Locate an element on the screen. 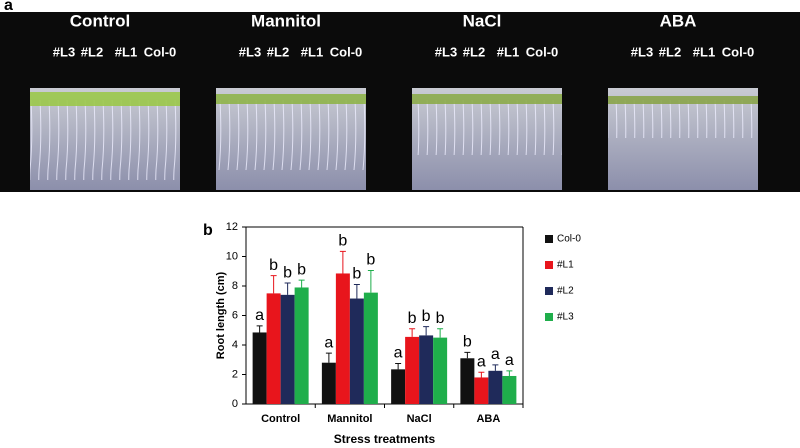 Image resolution: width=800 pixels, height=448 pixels. y-tick-label: 0 is located at coordinates (235, 404).